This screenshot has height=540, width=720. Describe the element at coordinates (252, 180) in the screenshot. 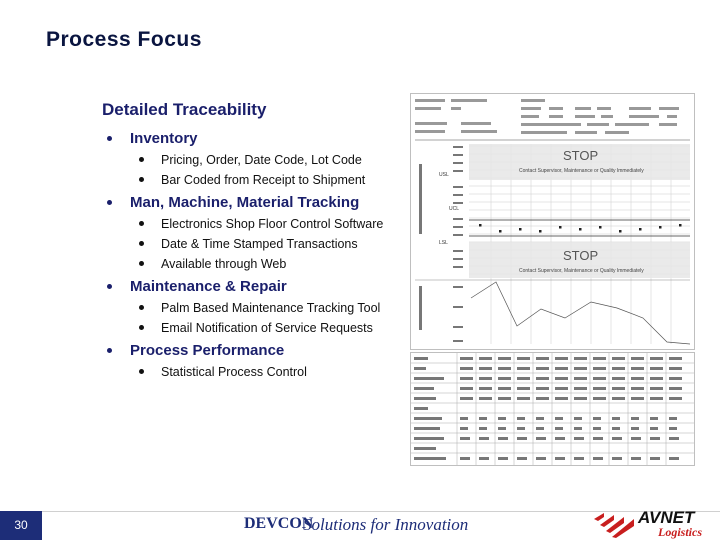

I see `sub-bullet: Bar Coded from Receipt to Shipment` at that location.